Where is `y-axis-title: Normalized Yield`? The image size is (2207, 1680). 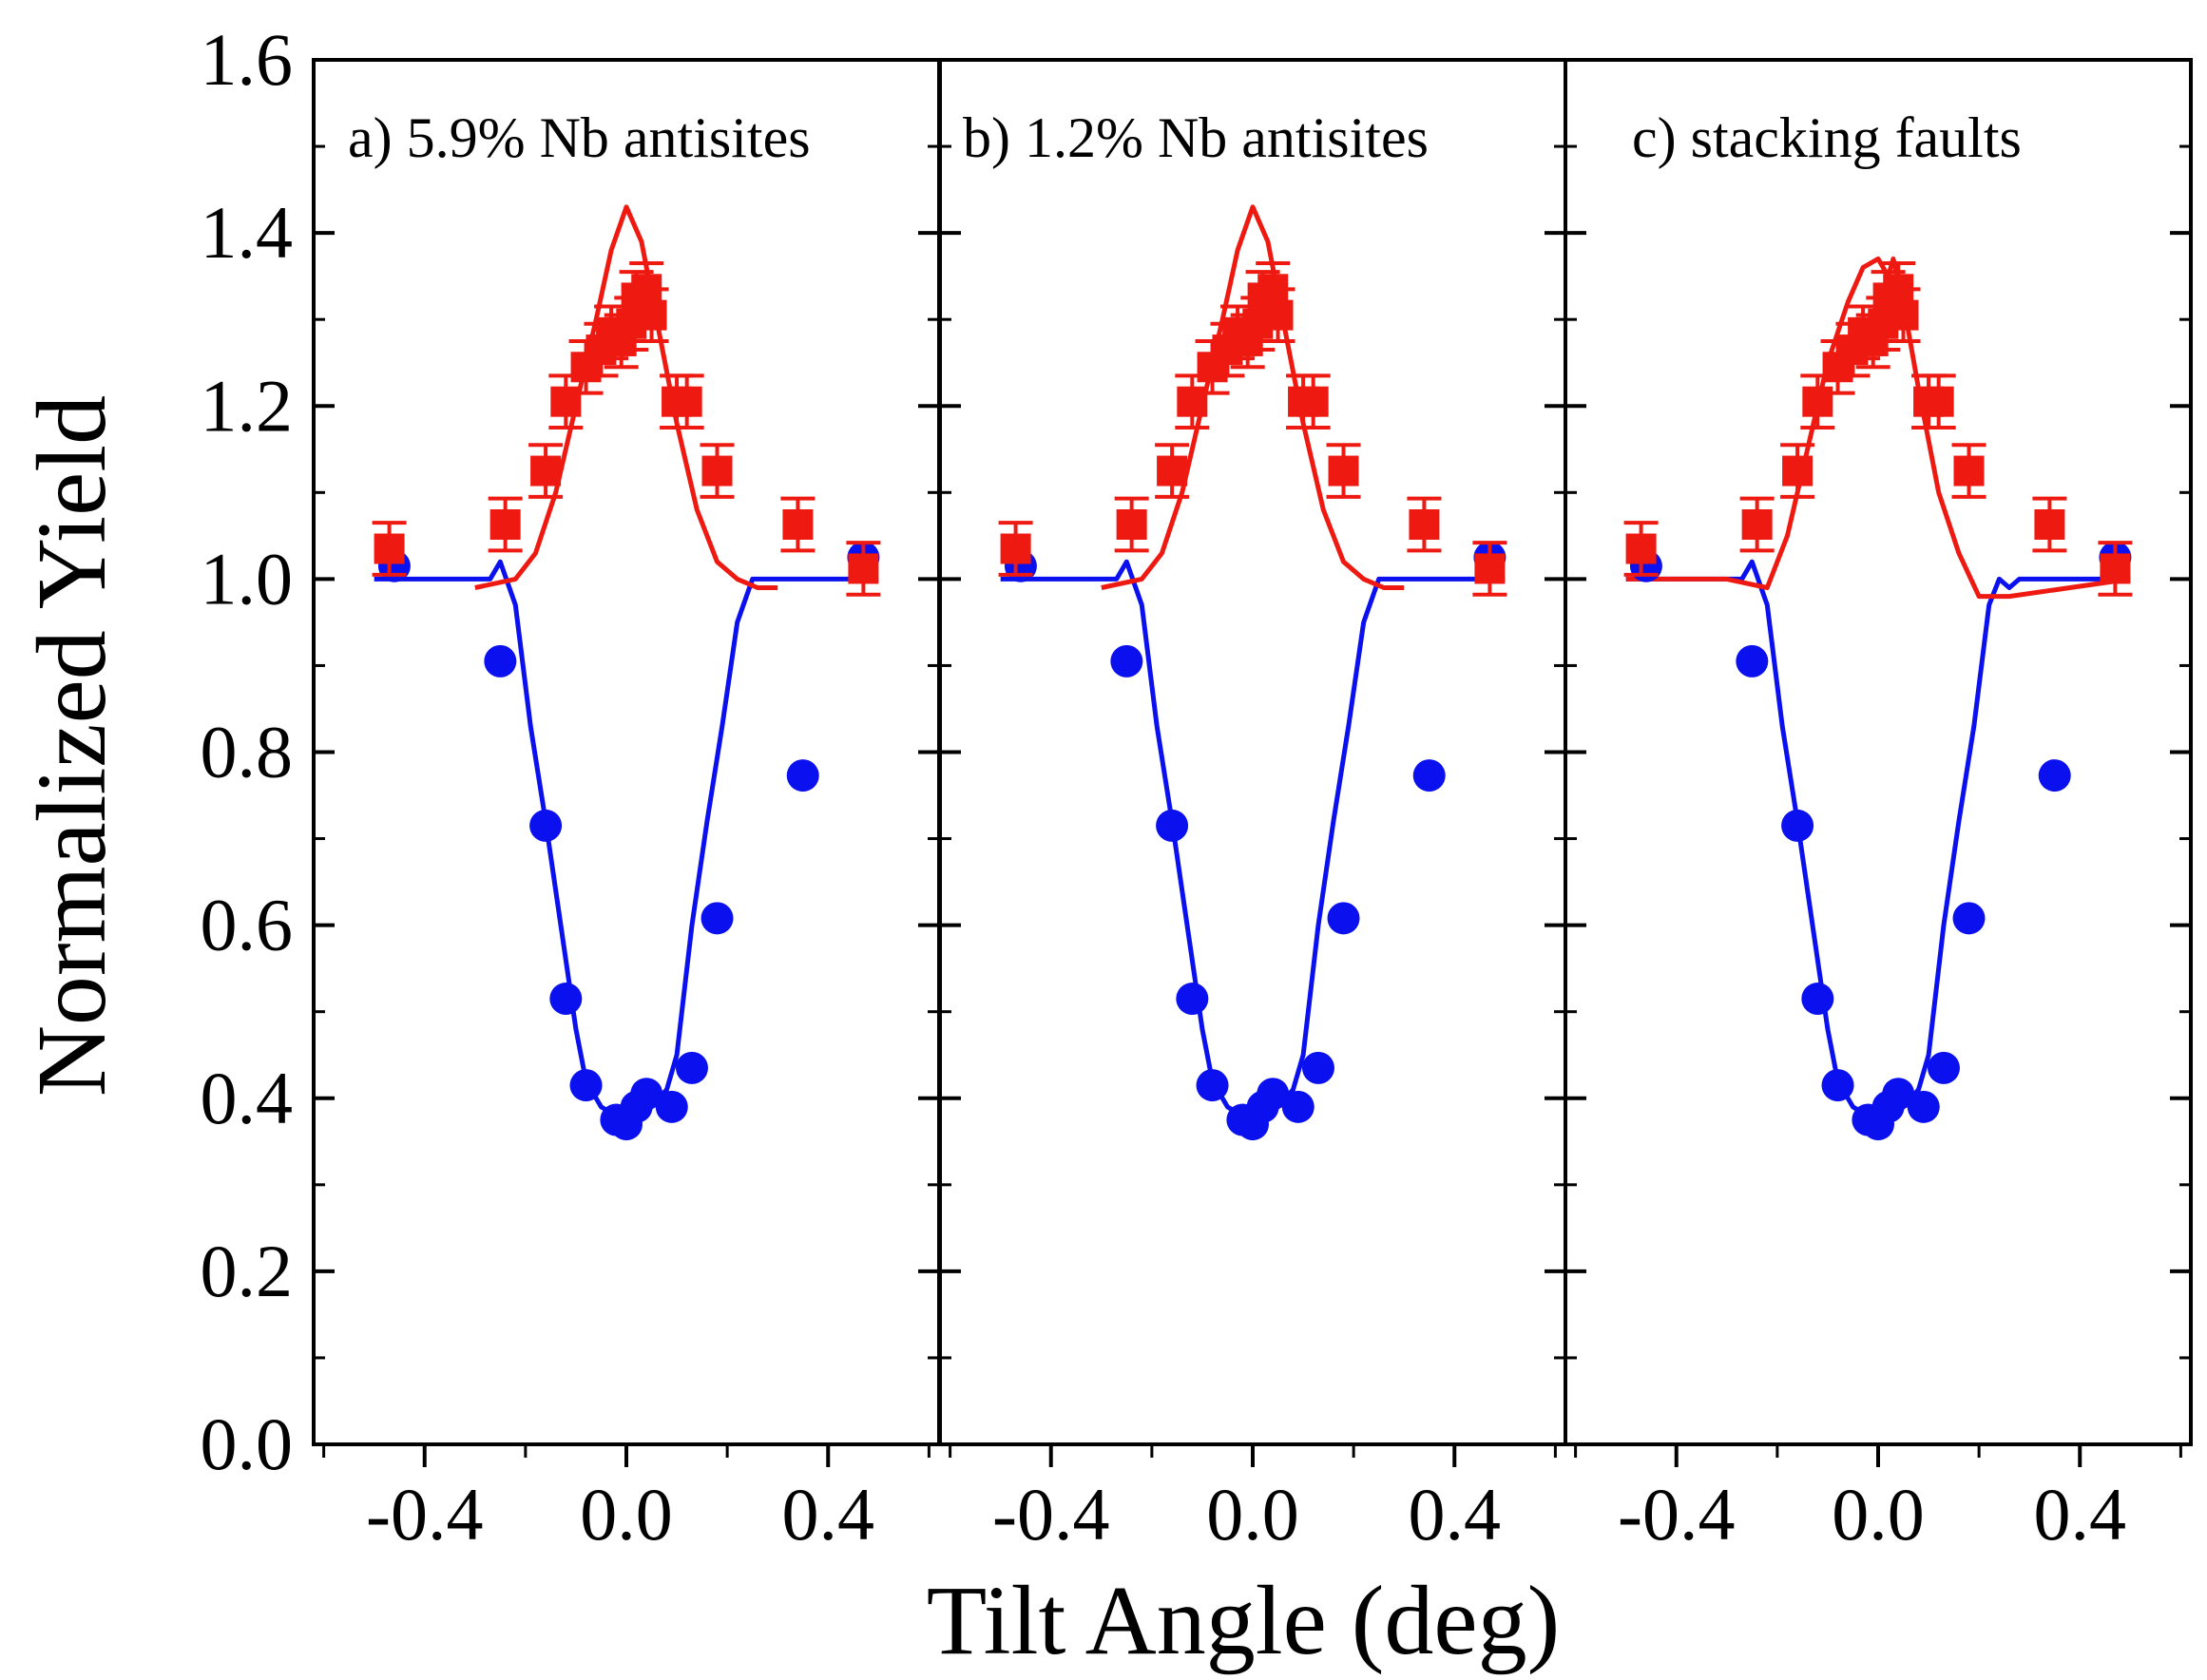
y-axis-title: Normalized Yield is located at coordinates (71, 746).